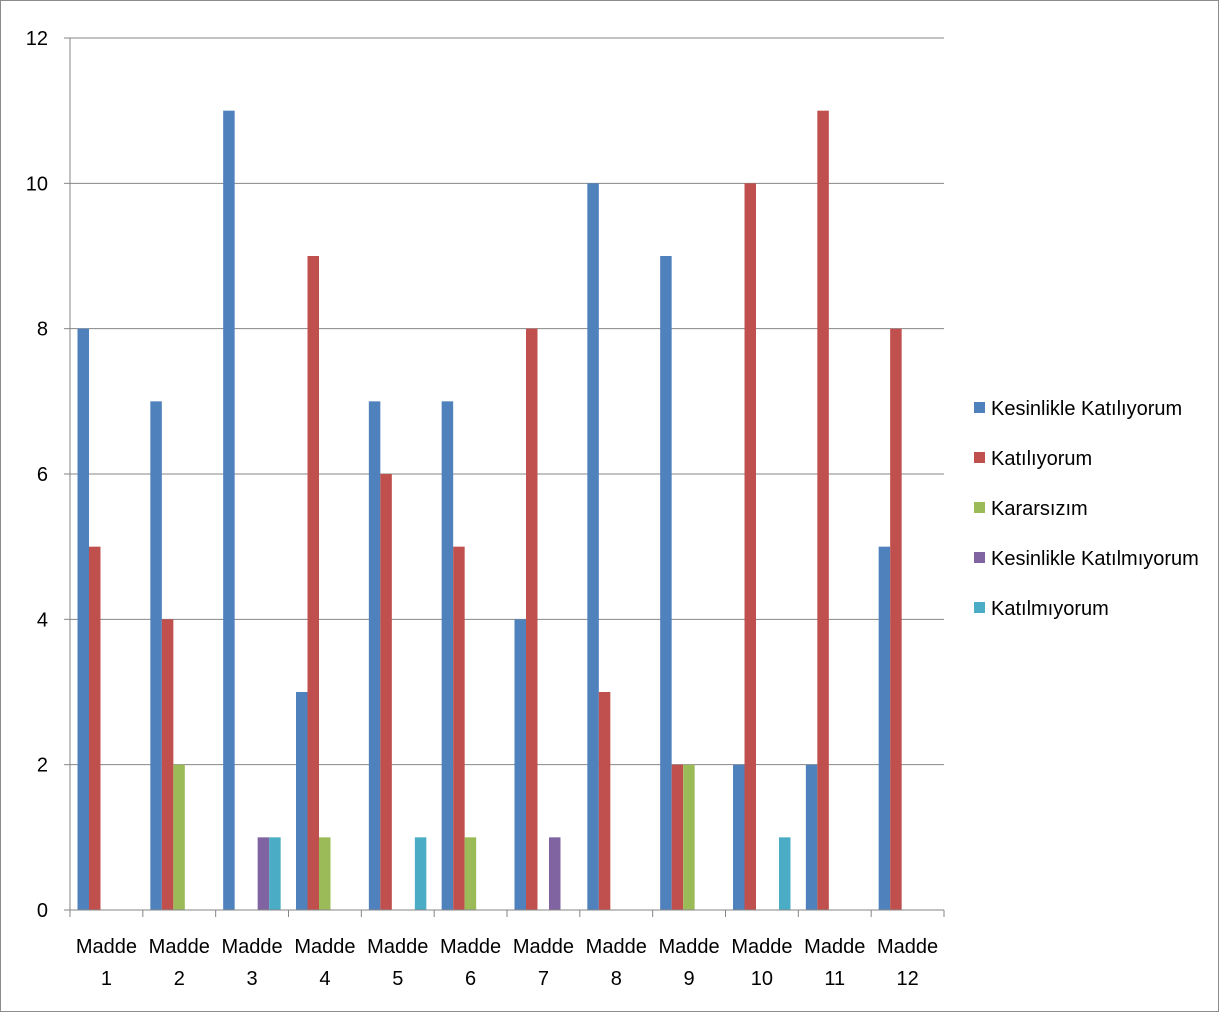  Describe the element at coordinates (762, 979) in the screenshot. I see `x-tick-label: 10` at that location.